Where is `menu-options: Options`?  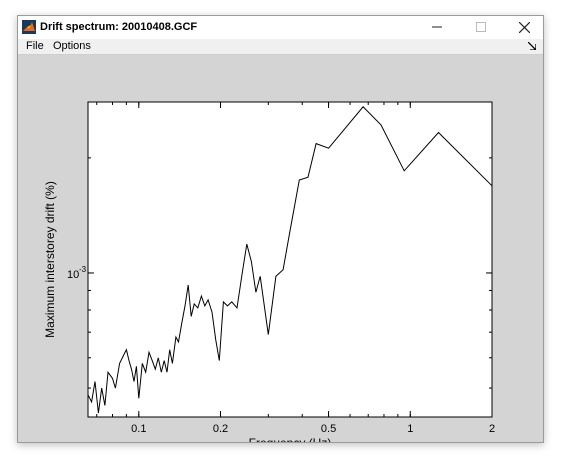
menu-options: Options is located at coordinates (72, 46).